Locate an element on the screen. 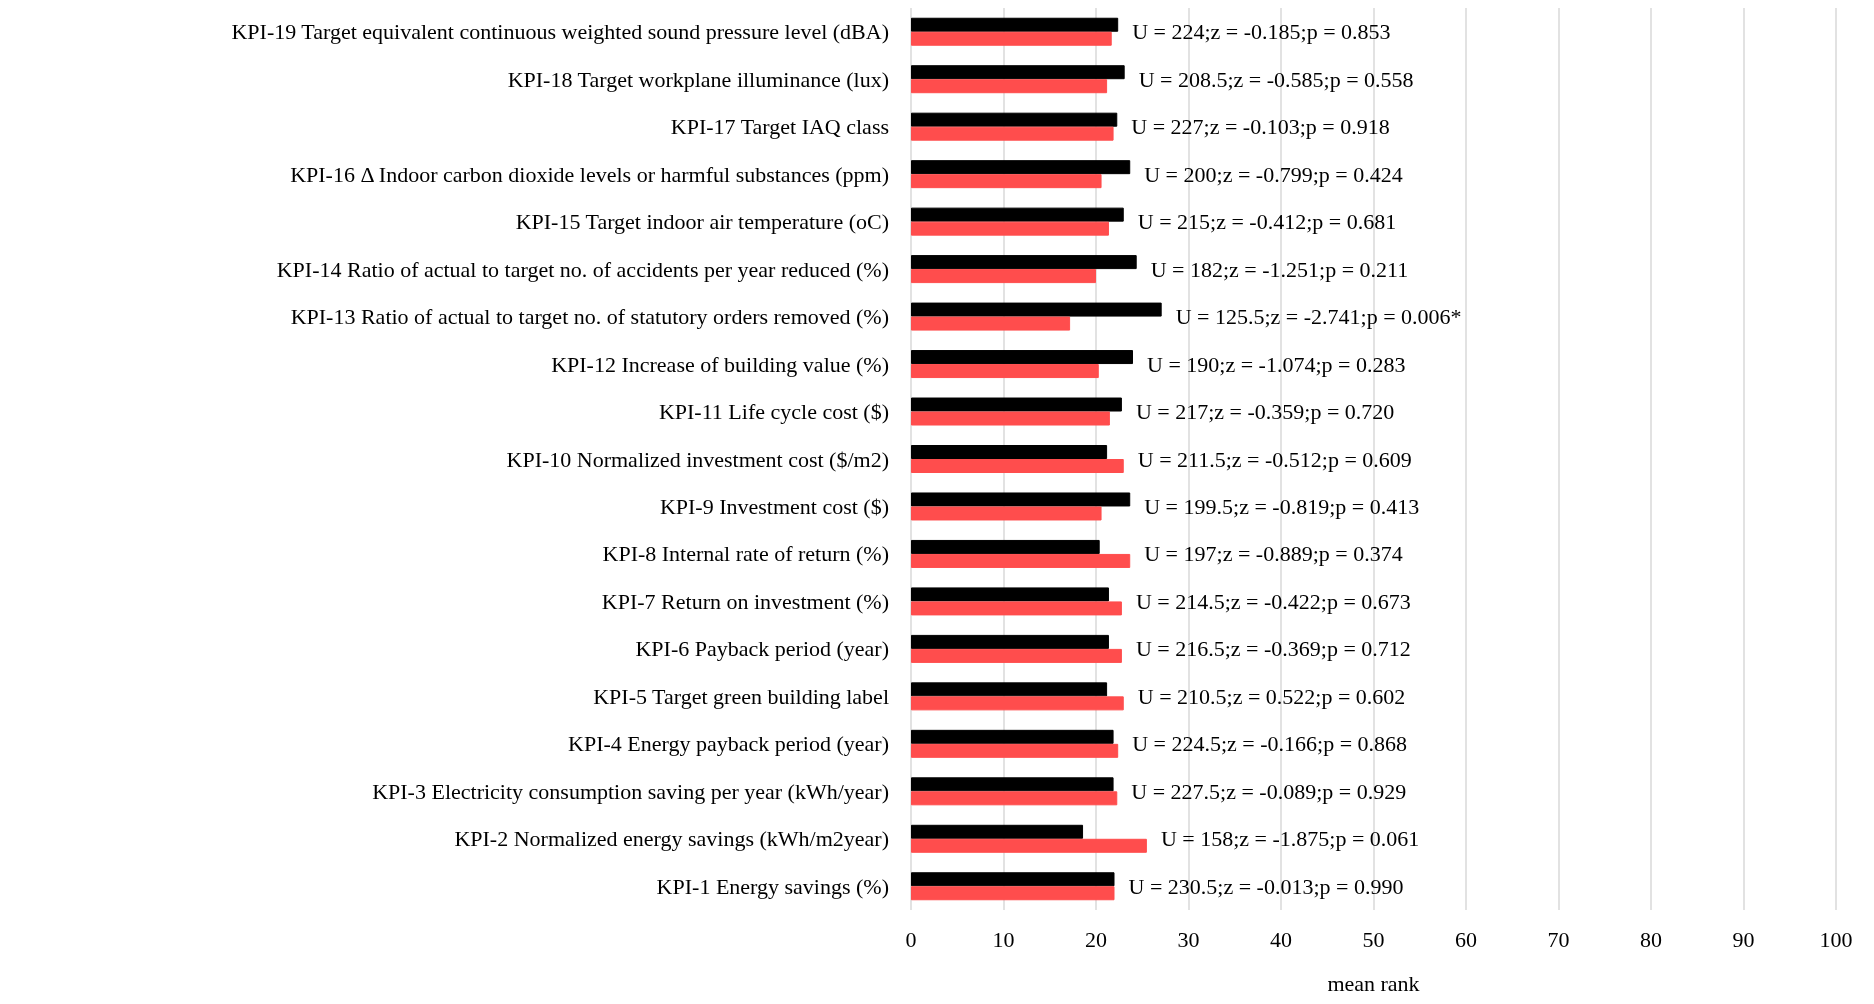  x-tick-label: 100 is located at coordinates (1836, 939).